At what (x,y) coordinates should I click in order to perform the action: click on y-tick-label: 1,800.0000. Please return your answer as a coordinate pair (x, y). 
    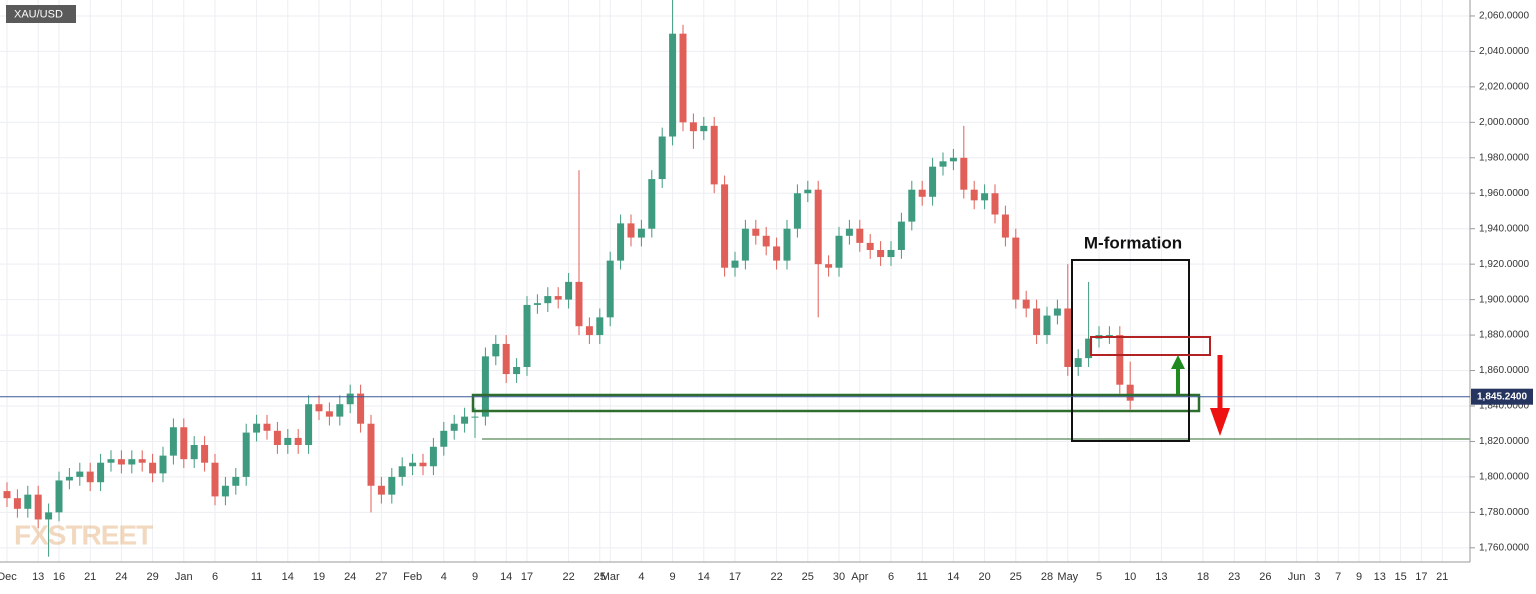
    Looking at the image, I should click on (1504, 477).